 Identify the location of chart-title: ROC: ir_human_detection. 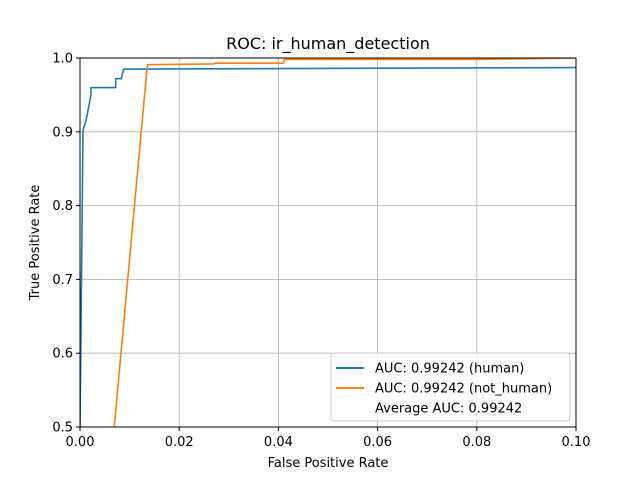
(328, 44).